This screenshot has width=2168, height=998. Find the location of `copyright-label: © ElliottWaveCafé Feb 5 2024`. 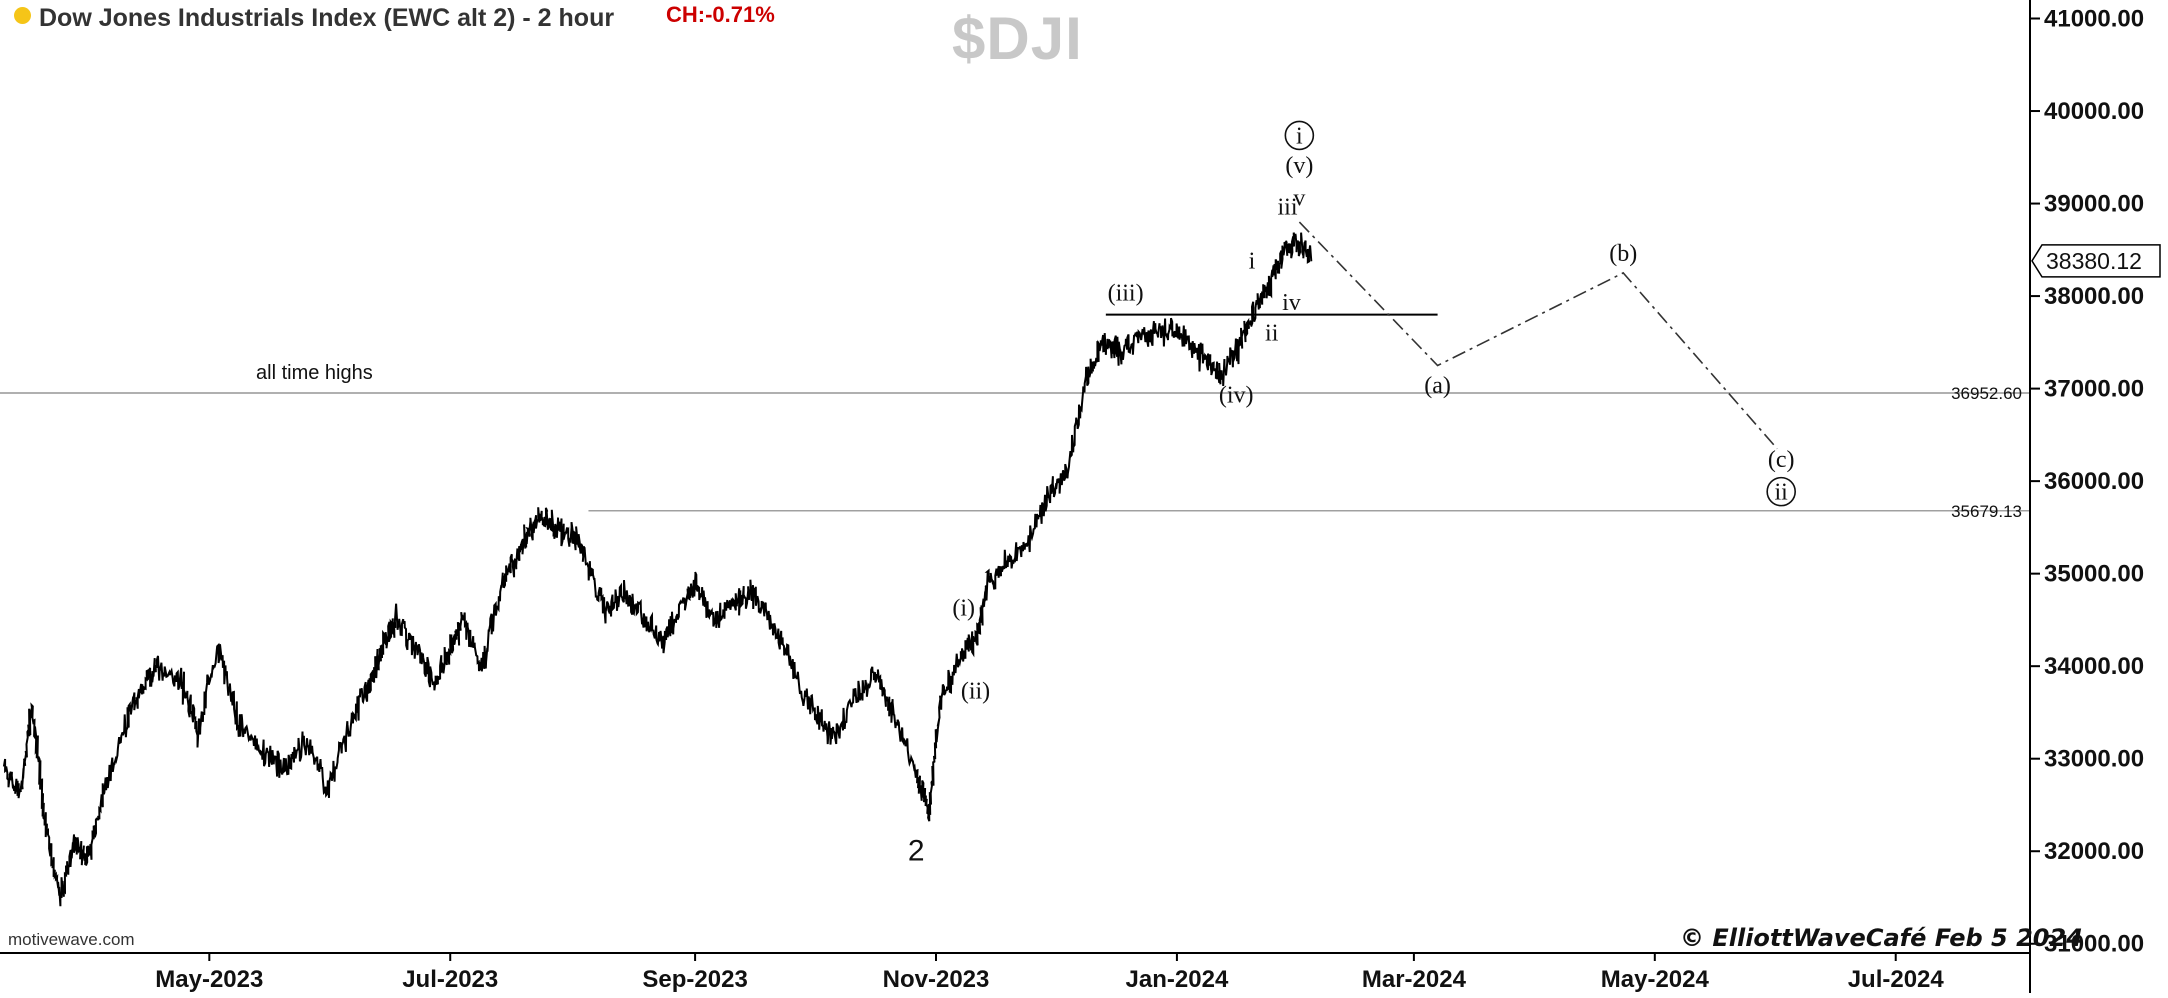

copyright-label: © ElliottWaveCafé Feb 5 2024 is located at coordinates (1881, 938).